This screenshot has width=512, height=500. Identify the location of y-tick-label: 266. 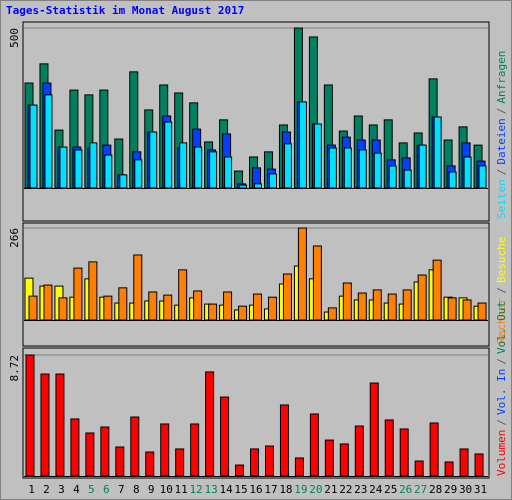
(14, 238).